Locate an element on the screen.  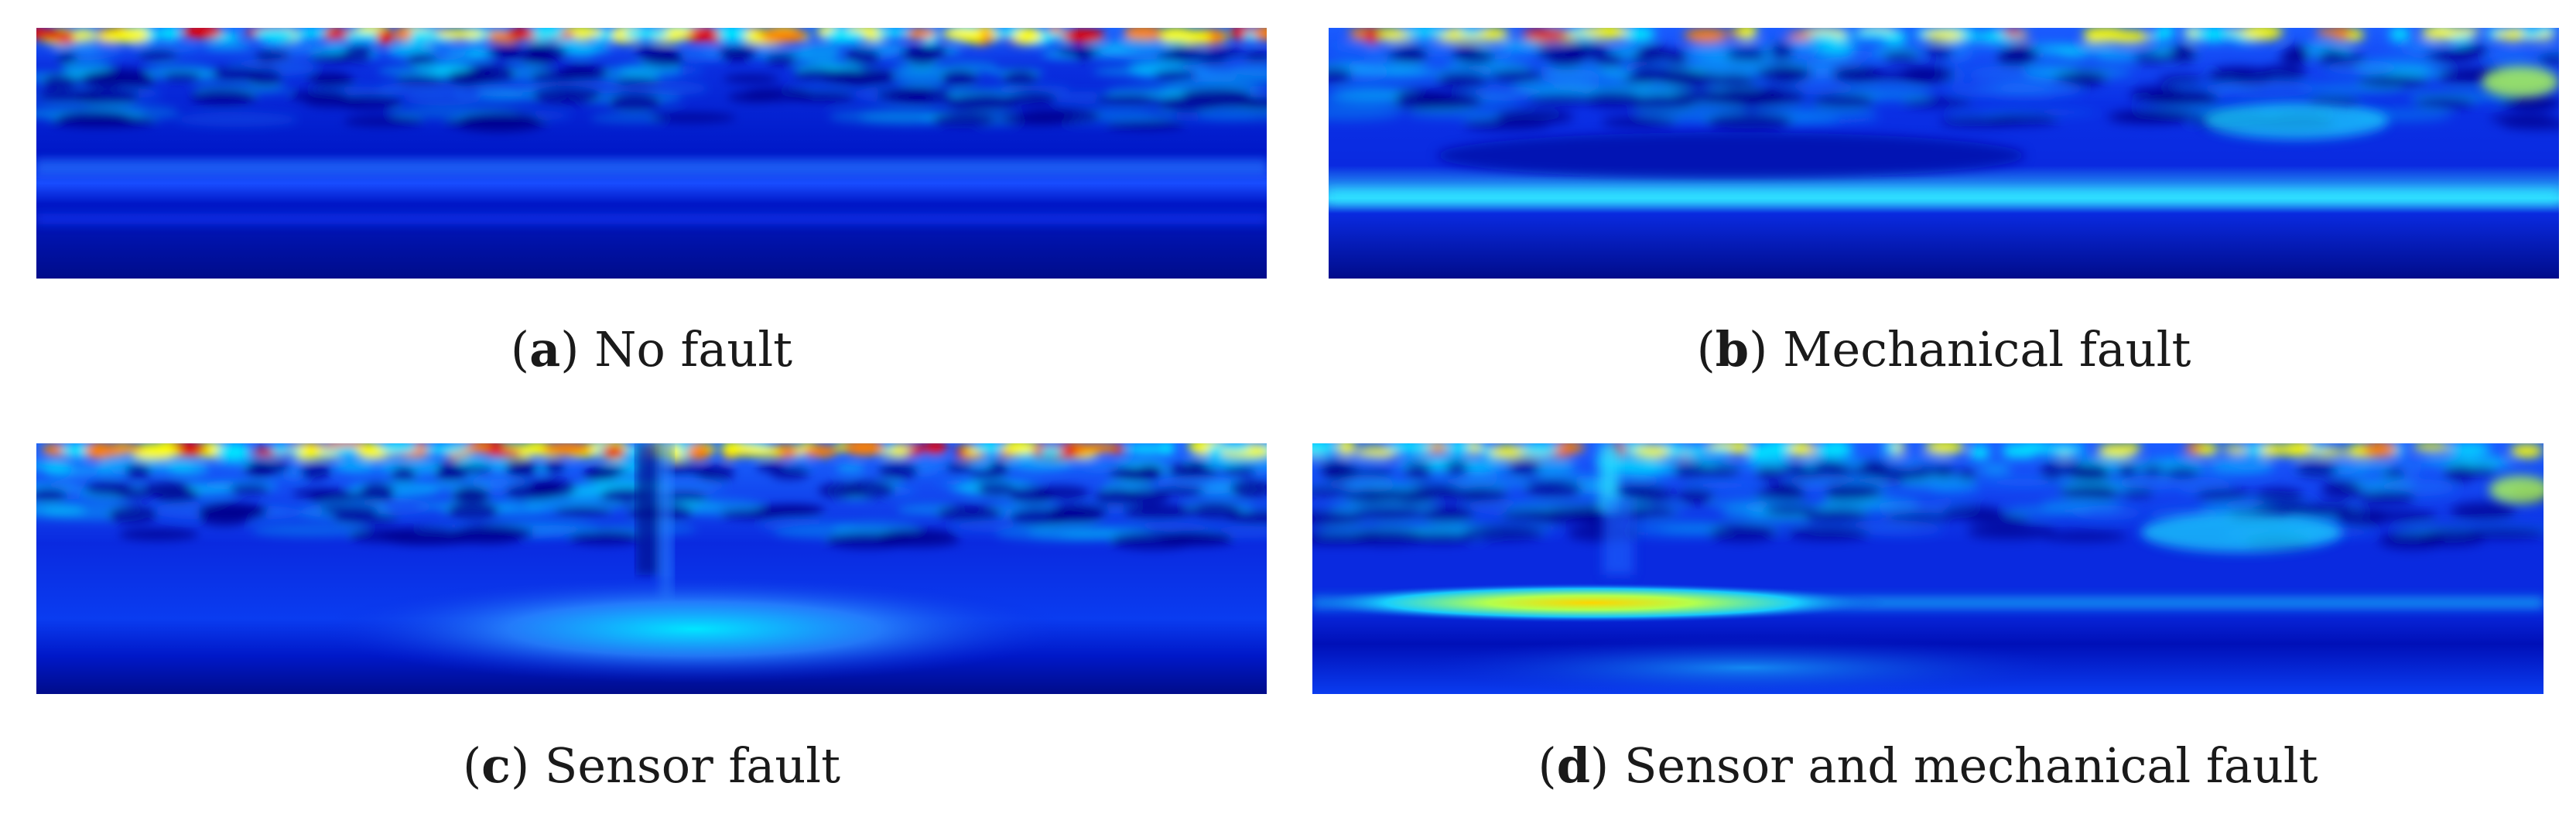
scalogram-panel-c is located at coordinates (652, 568).